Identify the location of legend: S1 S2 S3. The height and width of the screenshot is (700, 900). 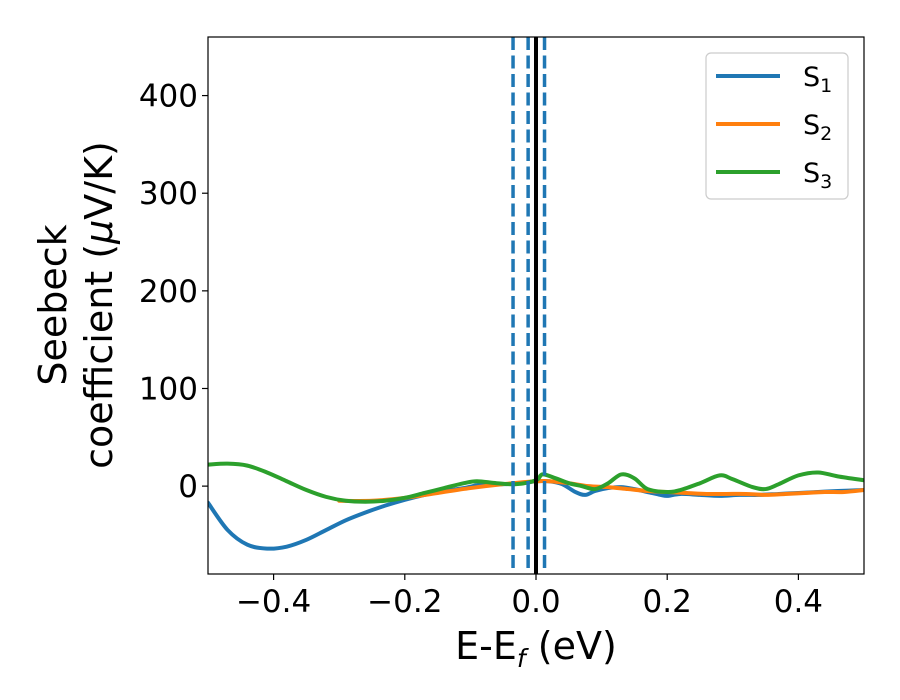
(777, 126).